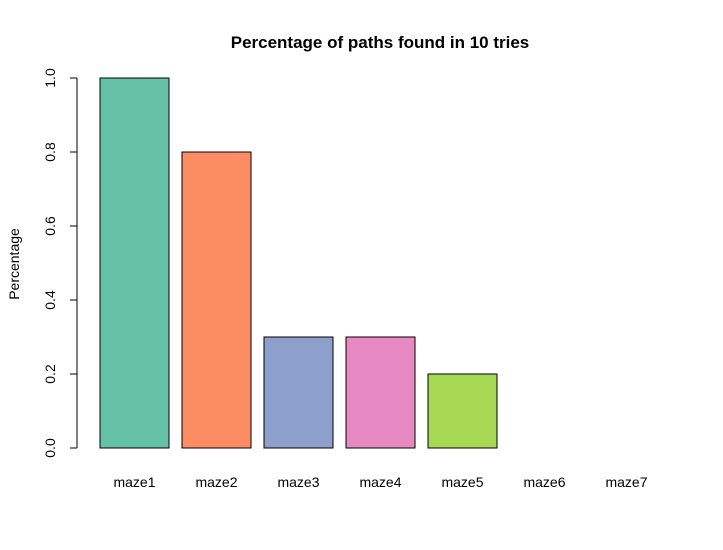 Image resolution: width=723 pixels, height=550 pixels. Describe the element at coordinates (216, 482) in the screenshot. I see `x-category-label: maze2` at that location.